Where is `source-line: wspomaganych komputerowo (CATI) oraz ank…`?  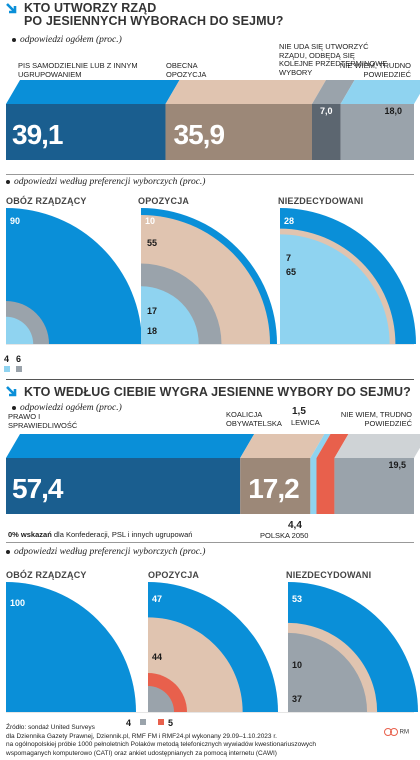 source-line: wspomaganych komputerowo (CATI) oraz ank… is located at coordinates (141, 753).